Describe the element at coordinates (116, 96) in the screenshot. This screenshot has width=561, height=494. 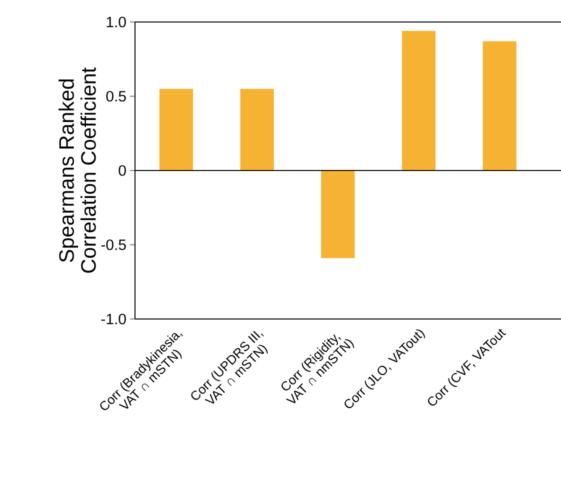
I see `y-tick-label: 0.5` at that location.